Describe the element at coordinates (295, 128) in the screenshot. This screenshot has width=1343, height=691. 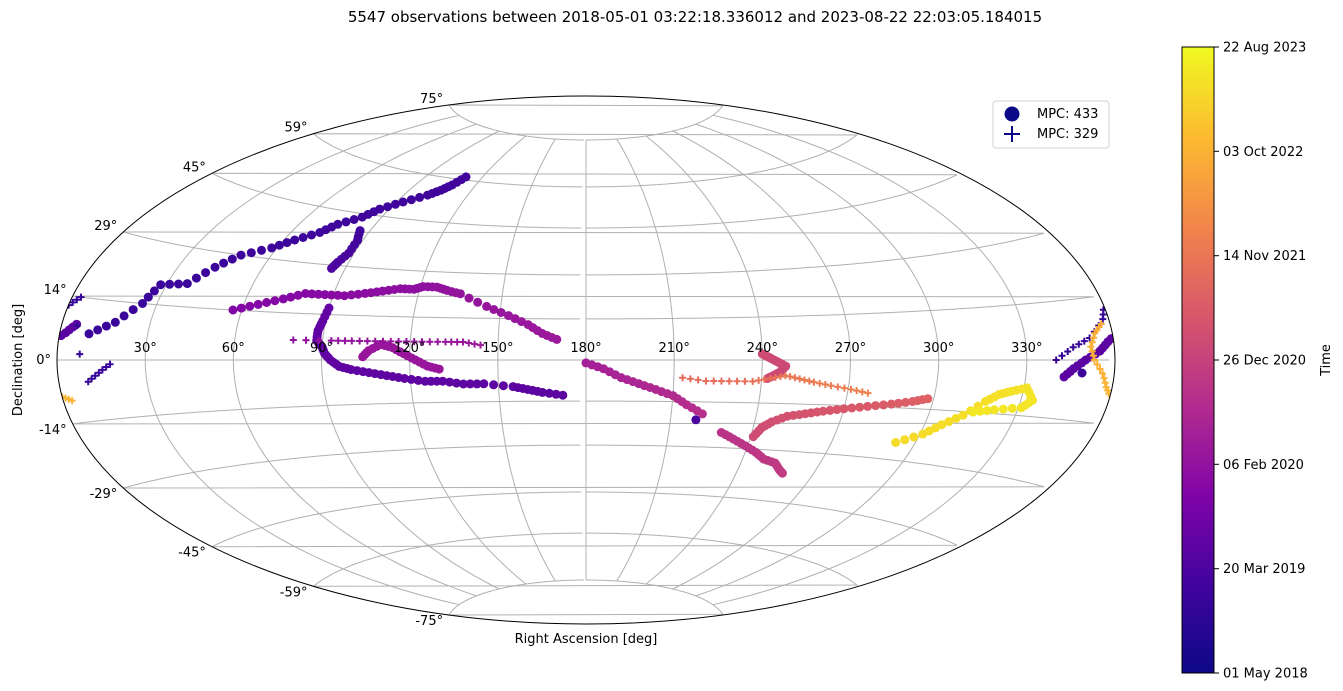
I see `y-tick-label: 59°` at that location.